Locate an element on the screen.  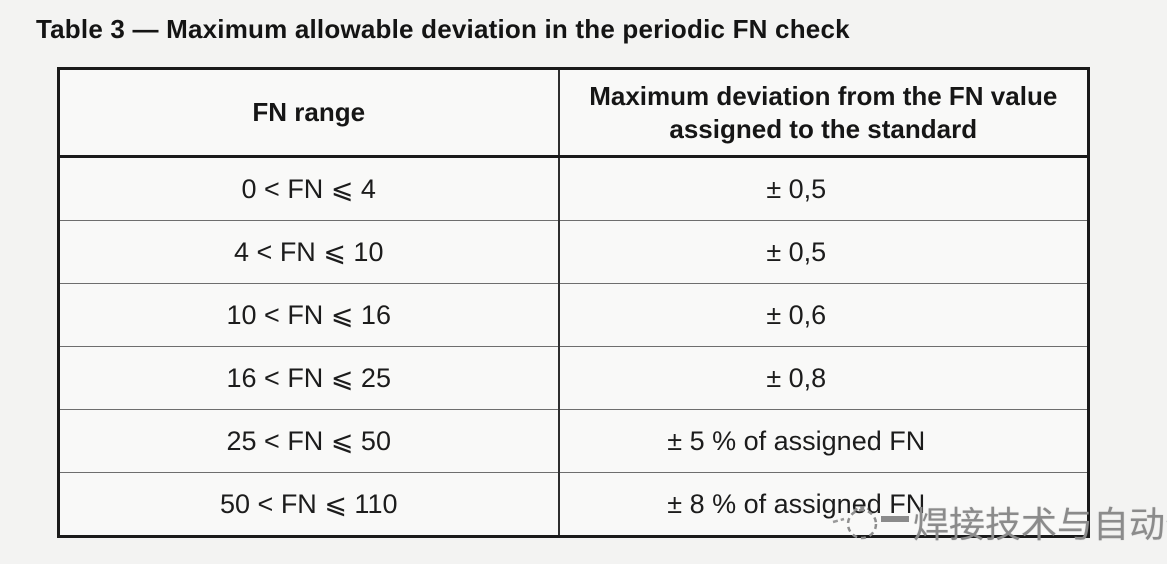
fn-range-cell: 16 < FN ⩽ 25 is located at coordinates (309, 378).